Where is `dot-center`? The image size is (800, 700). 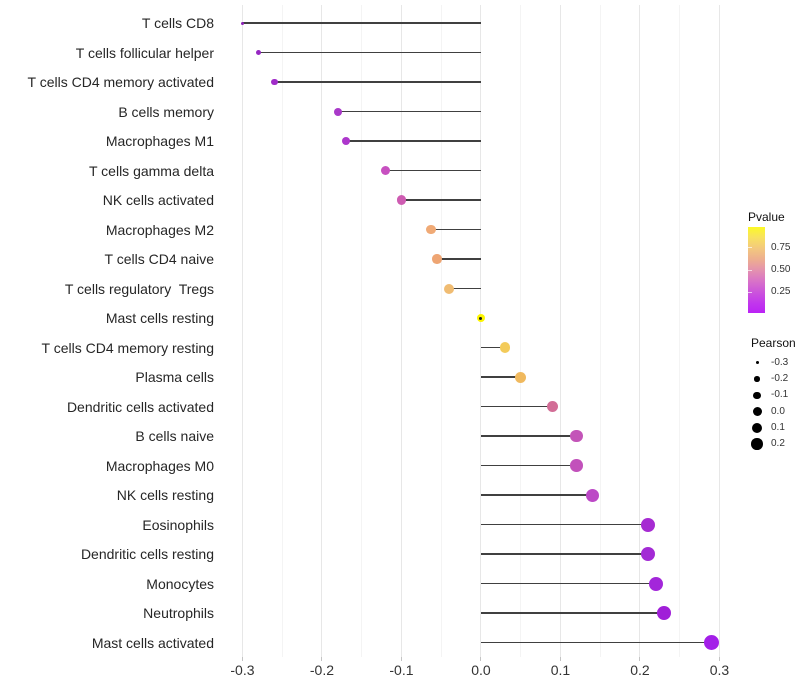 dot-center is located at coordinates (481, 318).